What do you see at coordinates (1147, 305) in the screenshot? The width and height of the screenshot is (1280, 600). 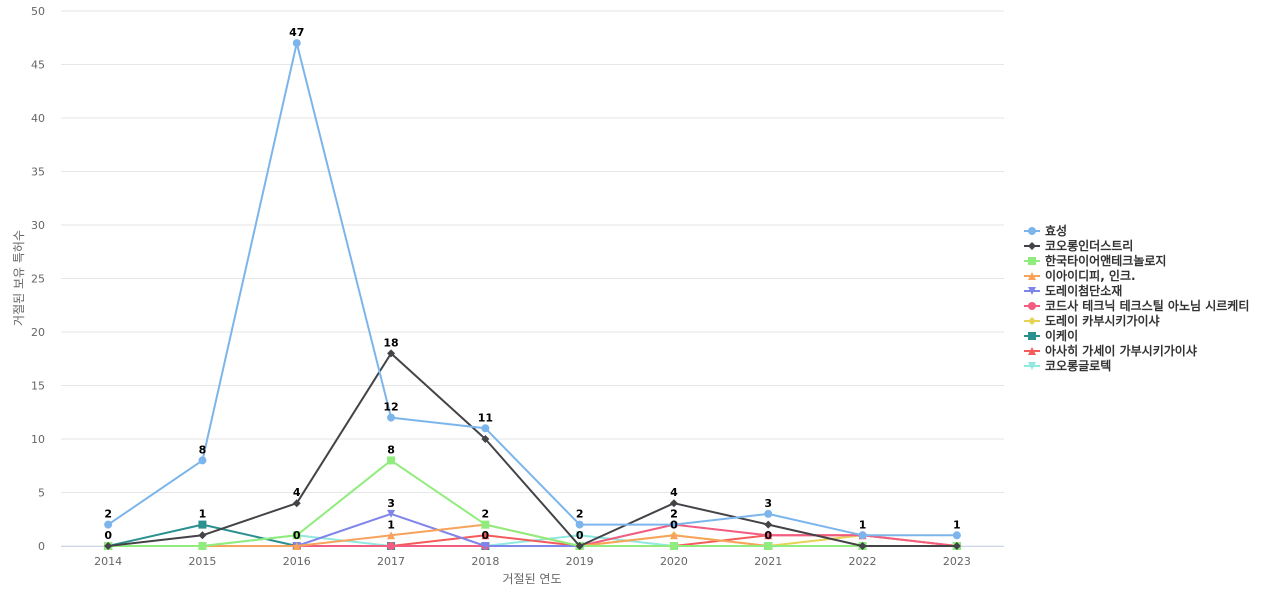 I see `legend-label: 코드사 테크닉 테크스틸 아노님 시르케티` at bounding box center [1147, 305].